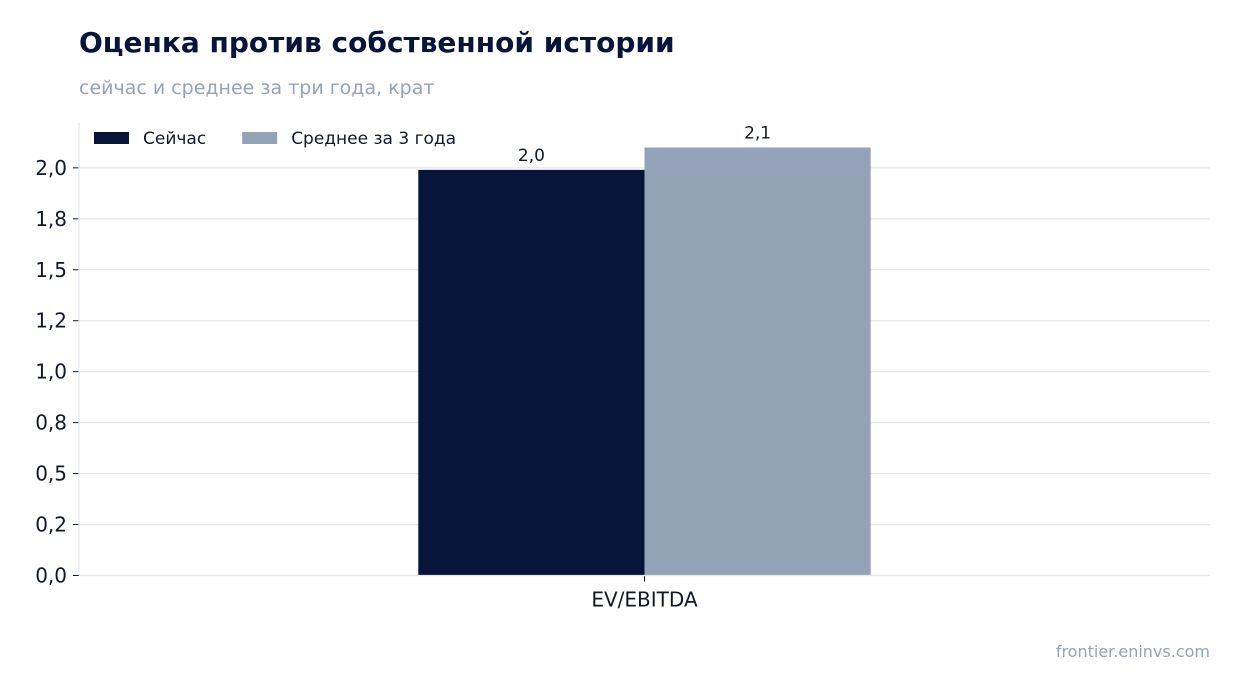 This screenshot has width=1241, height=693. What do you see at coordinates (51, 270) in the screenshot?
I see `y-tick-label: 1,5` at bounding box center [51, 270].